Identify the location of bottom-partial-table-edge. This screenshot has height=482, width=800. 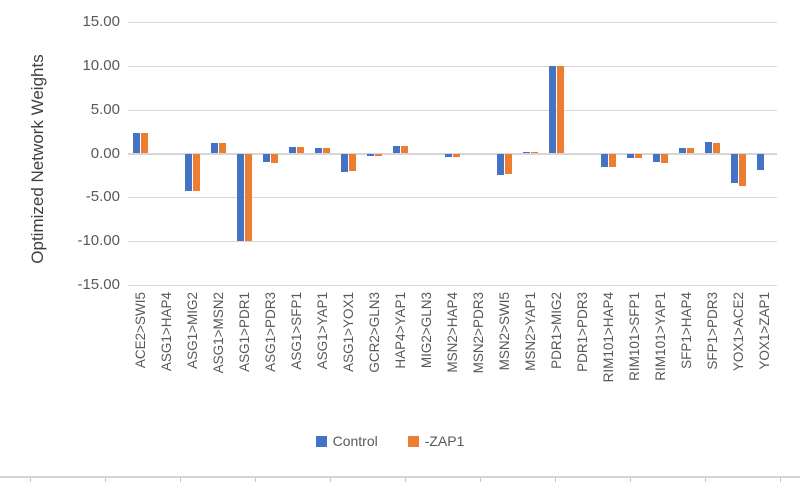
(400, 477).